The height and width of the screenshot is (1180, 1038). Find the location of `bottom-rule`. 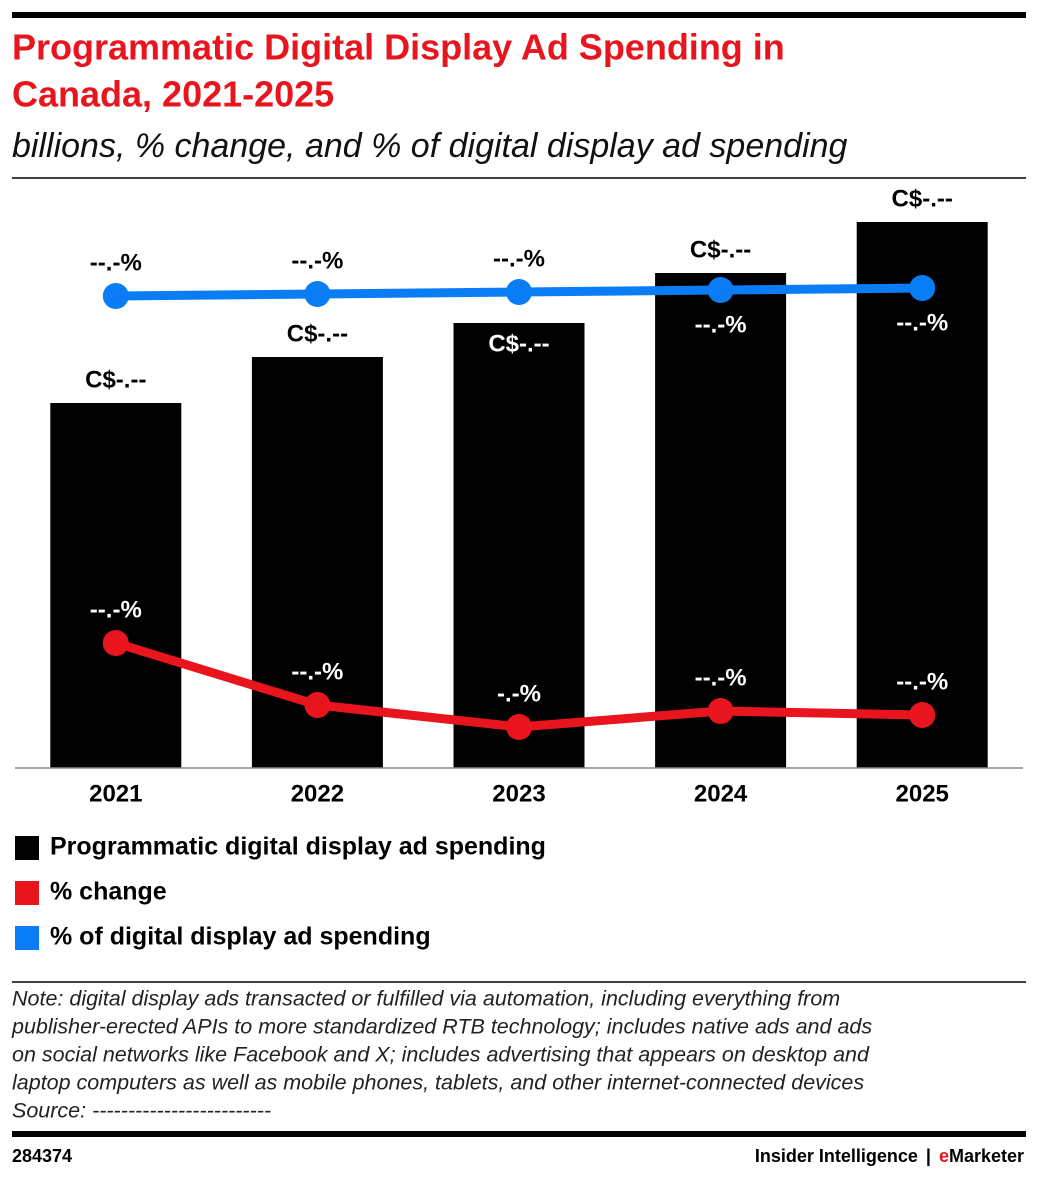

bottom-rule is located at coordinates (519, 1134).